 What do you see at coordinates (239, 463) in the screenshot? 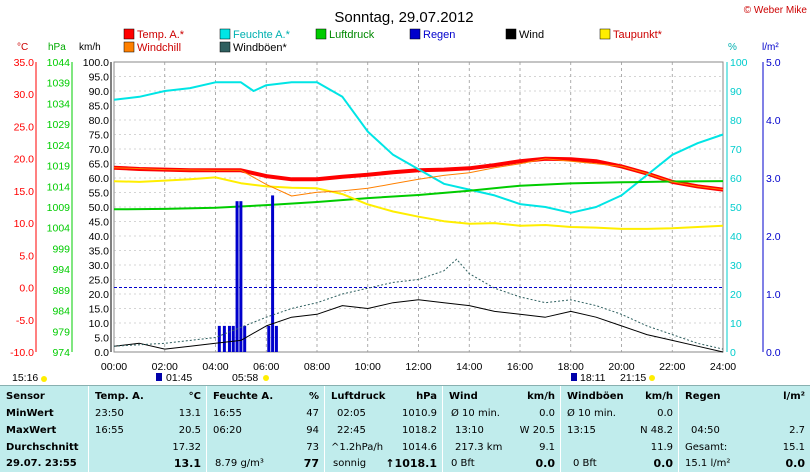
I see `humidity-abs: 8.79 g/m³` at bounding box center [239, 463].